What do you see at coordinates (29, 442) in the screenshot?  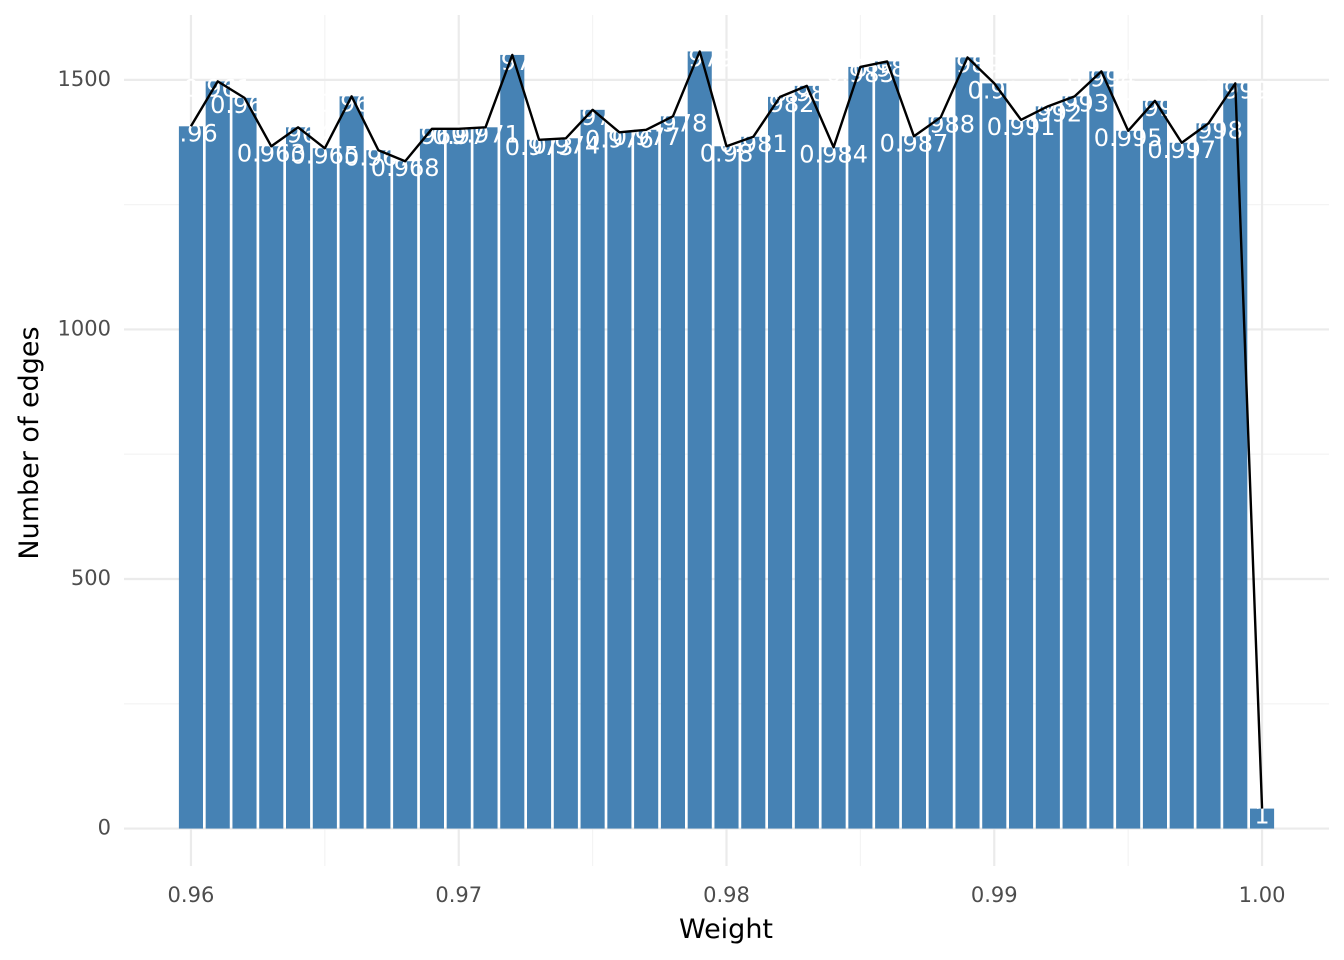 I see `y-axis-title: Number of edges` at bounding box center [29, 442].